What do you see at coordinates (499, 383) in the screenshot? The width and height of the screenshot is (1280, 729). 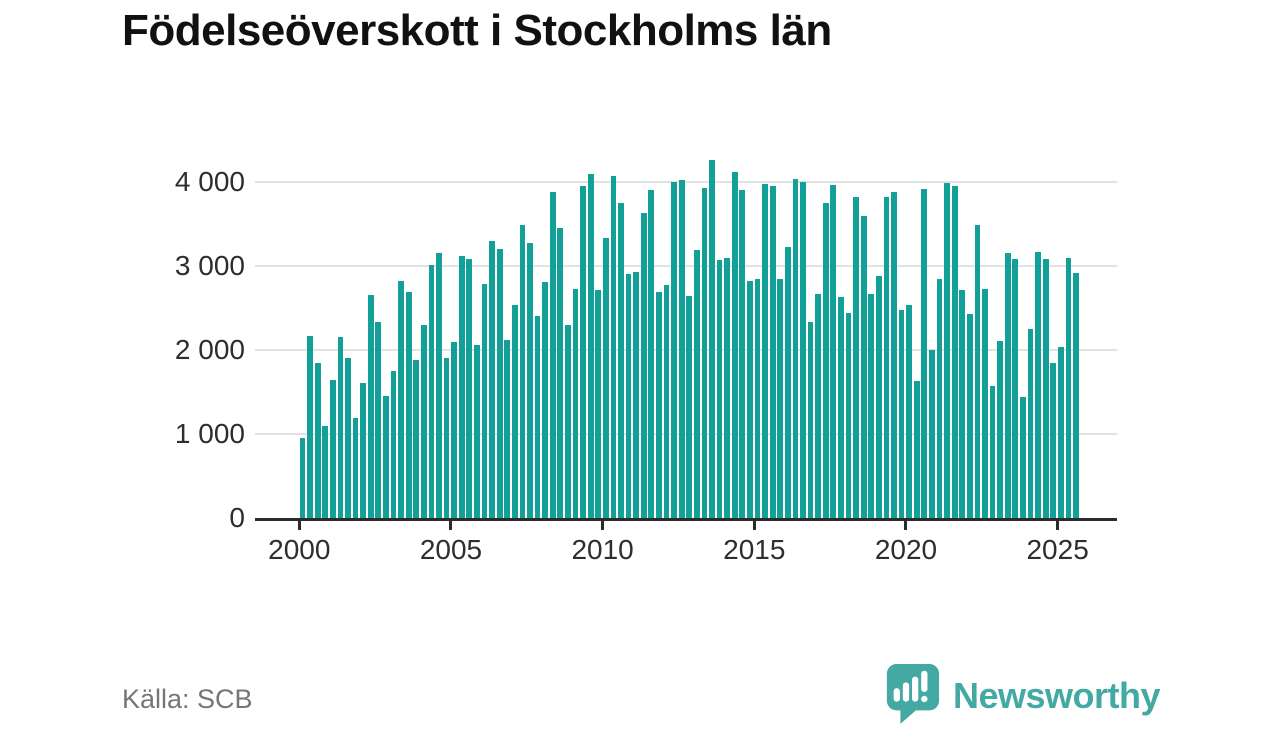 I see `bar-2006-Q3` at bounding box center [499, 383].